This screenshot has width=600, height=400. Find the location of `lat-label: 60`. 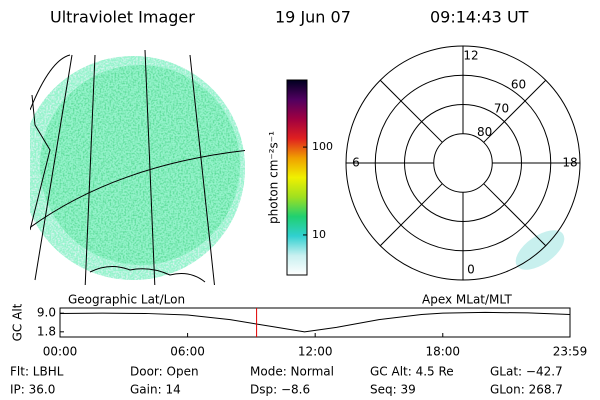

lat-label: 60 is located at coordinates (518, 85).